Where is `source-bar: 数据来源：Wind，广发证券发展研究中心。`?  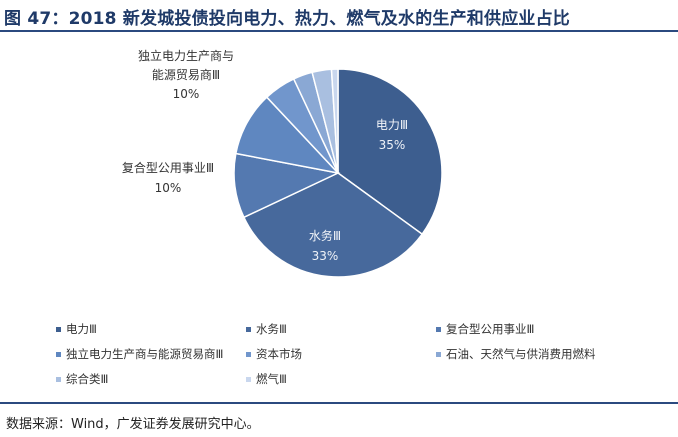 source-bar: 数据来源：Wind，广发证券发展研究中心。 is located at coordinates (339, 419).